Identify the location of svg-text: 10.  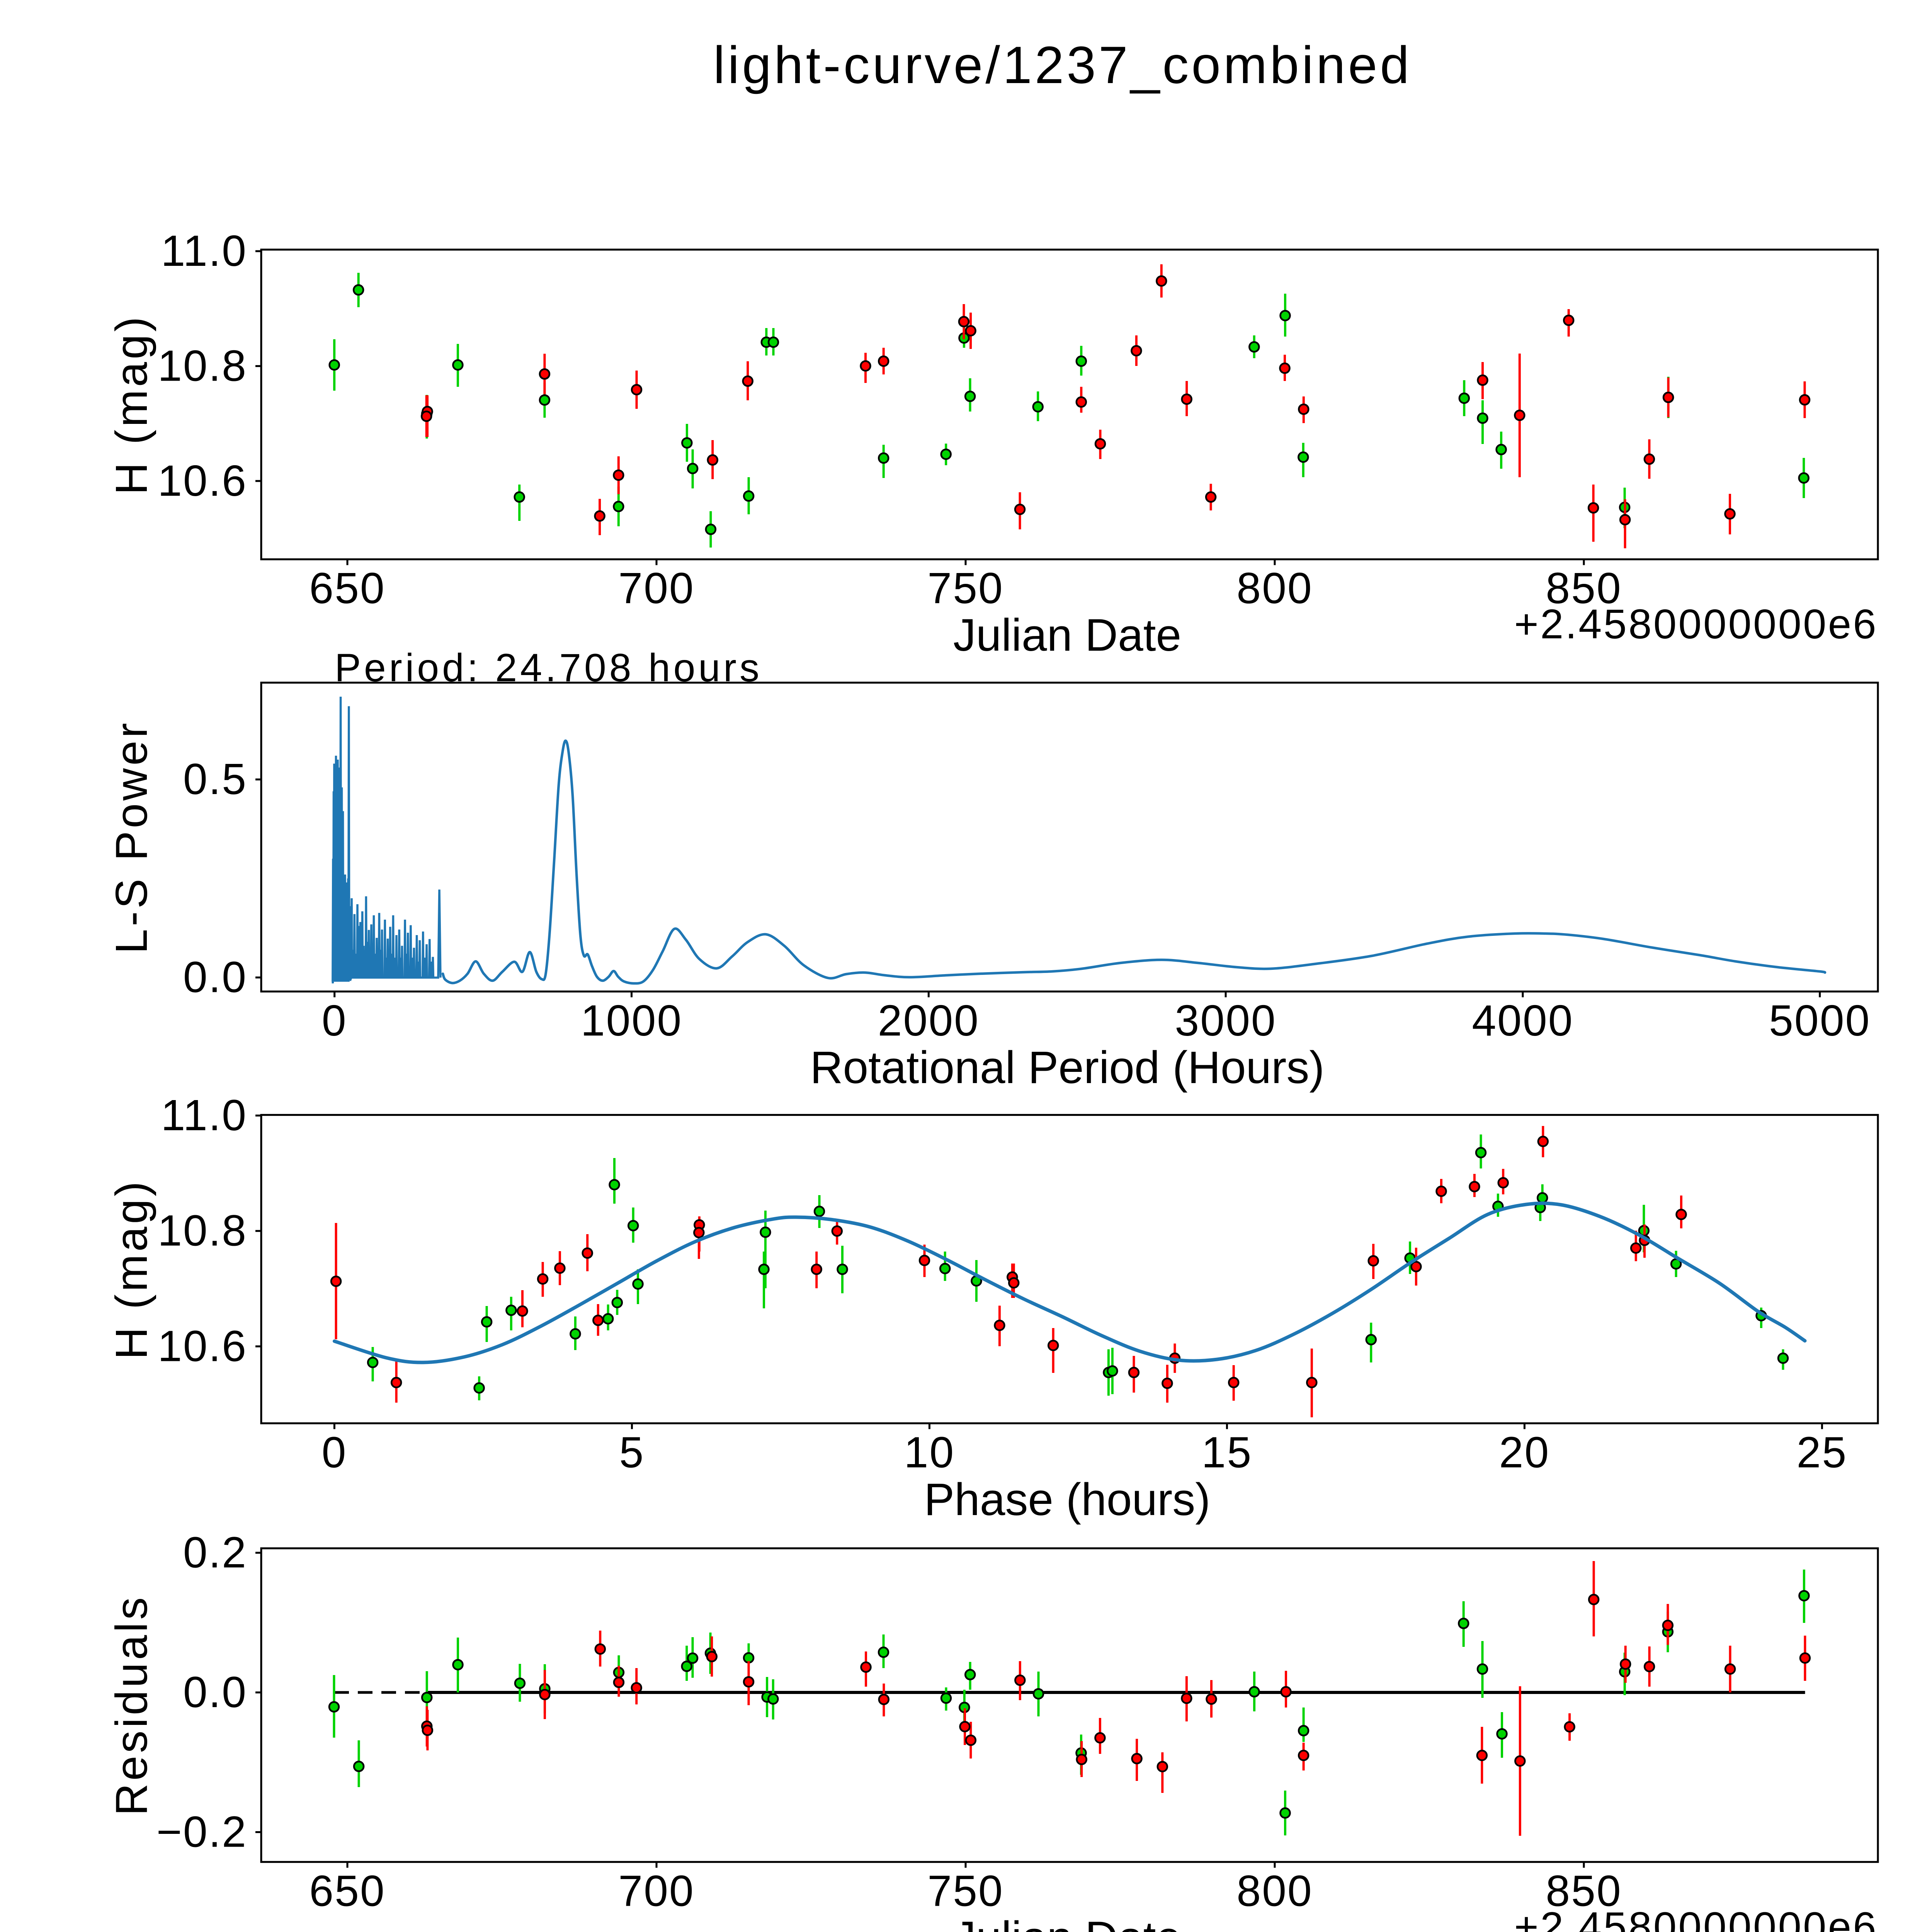
(929, 1453).